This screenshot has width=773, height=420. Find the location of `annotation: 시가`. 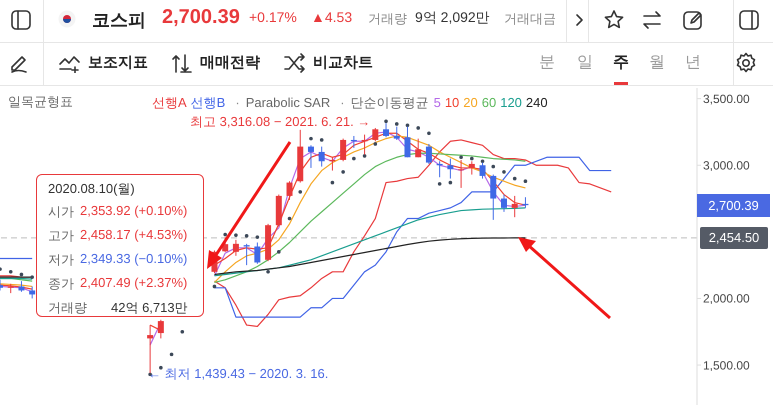

annotation: 시가 is located at coordinates (61, 212).